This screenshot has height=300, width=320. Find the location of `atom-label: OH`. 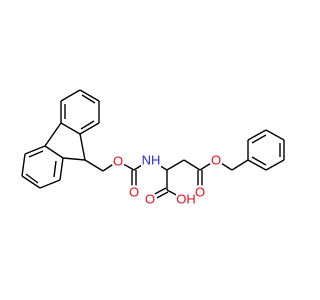

atom-label: OH is located at coordinates (186, 199).